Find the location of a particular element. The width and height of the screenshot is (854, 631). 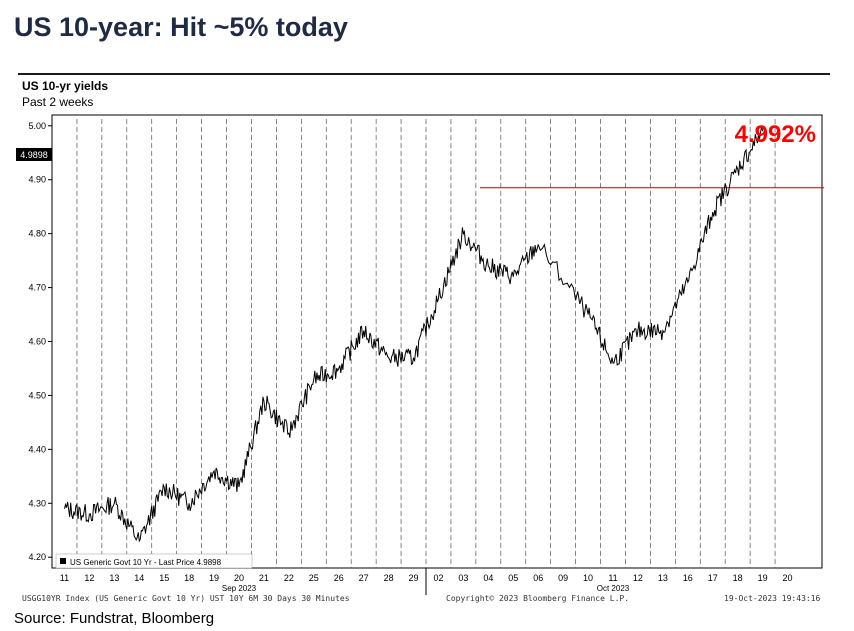

x-tick-label: 03 is located at coordinates (463, 578).